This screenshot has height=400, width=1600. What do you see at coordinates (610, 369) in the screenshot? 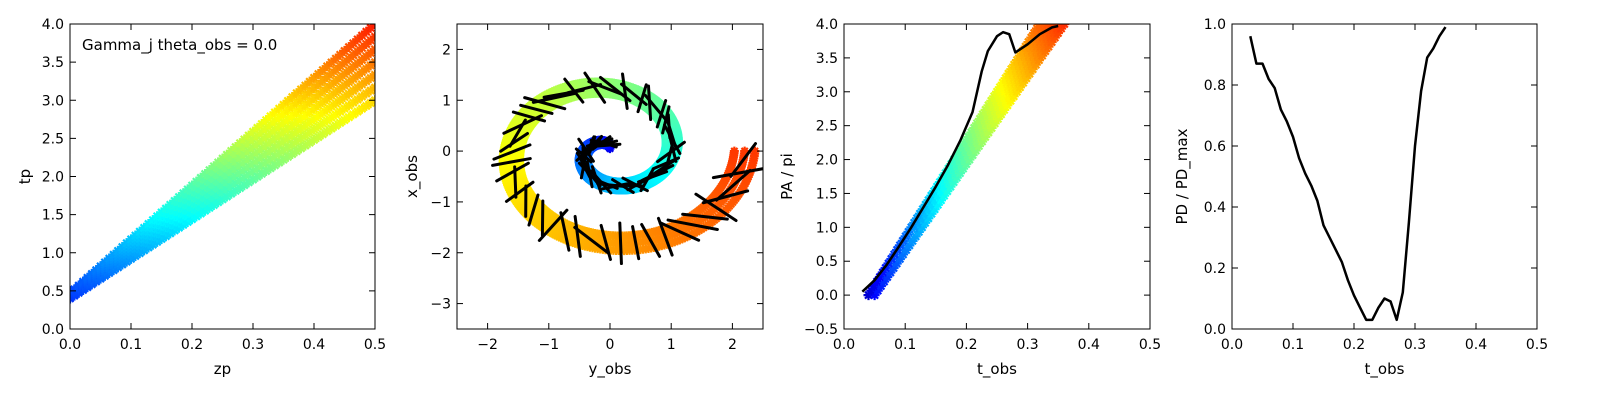
I see `x-axis-label: y_obs` at bounding box center [610, 369].